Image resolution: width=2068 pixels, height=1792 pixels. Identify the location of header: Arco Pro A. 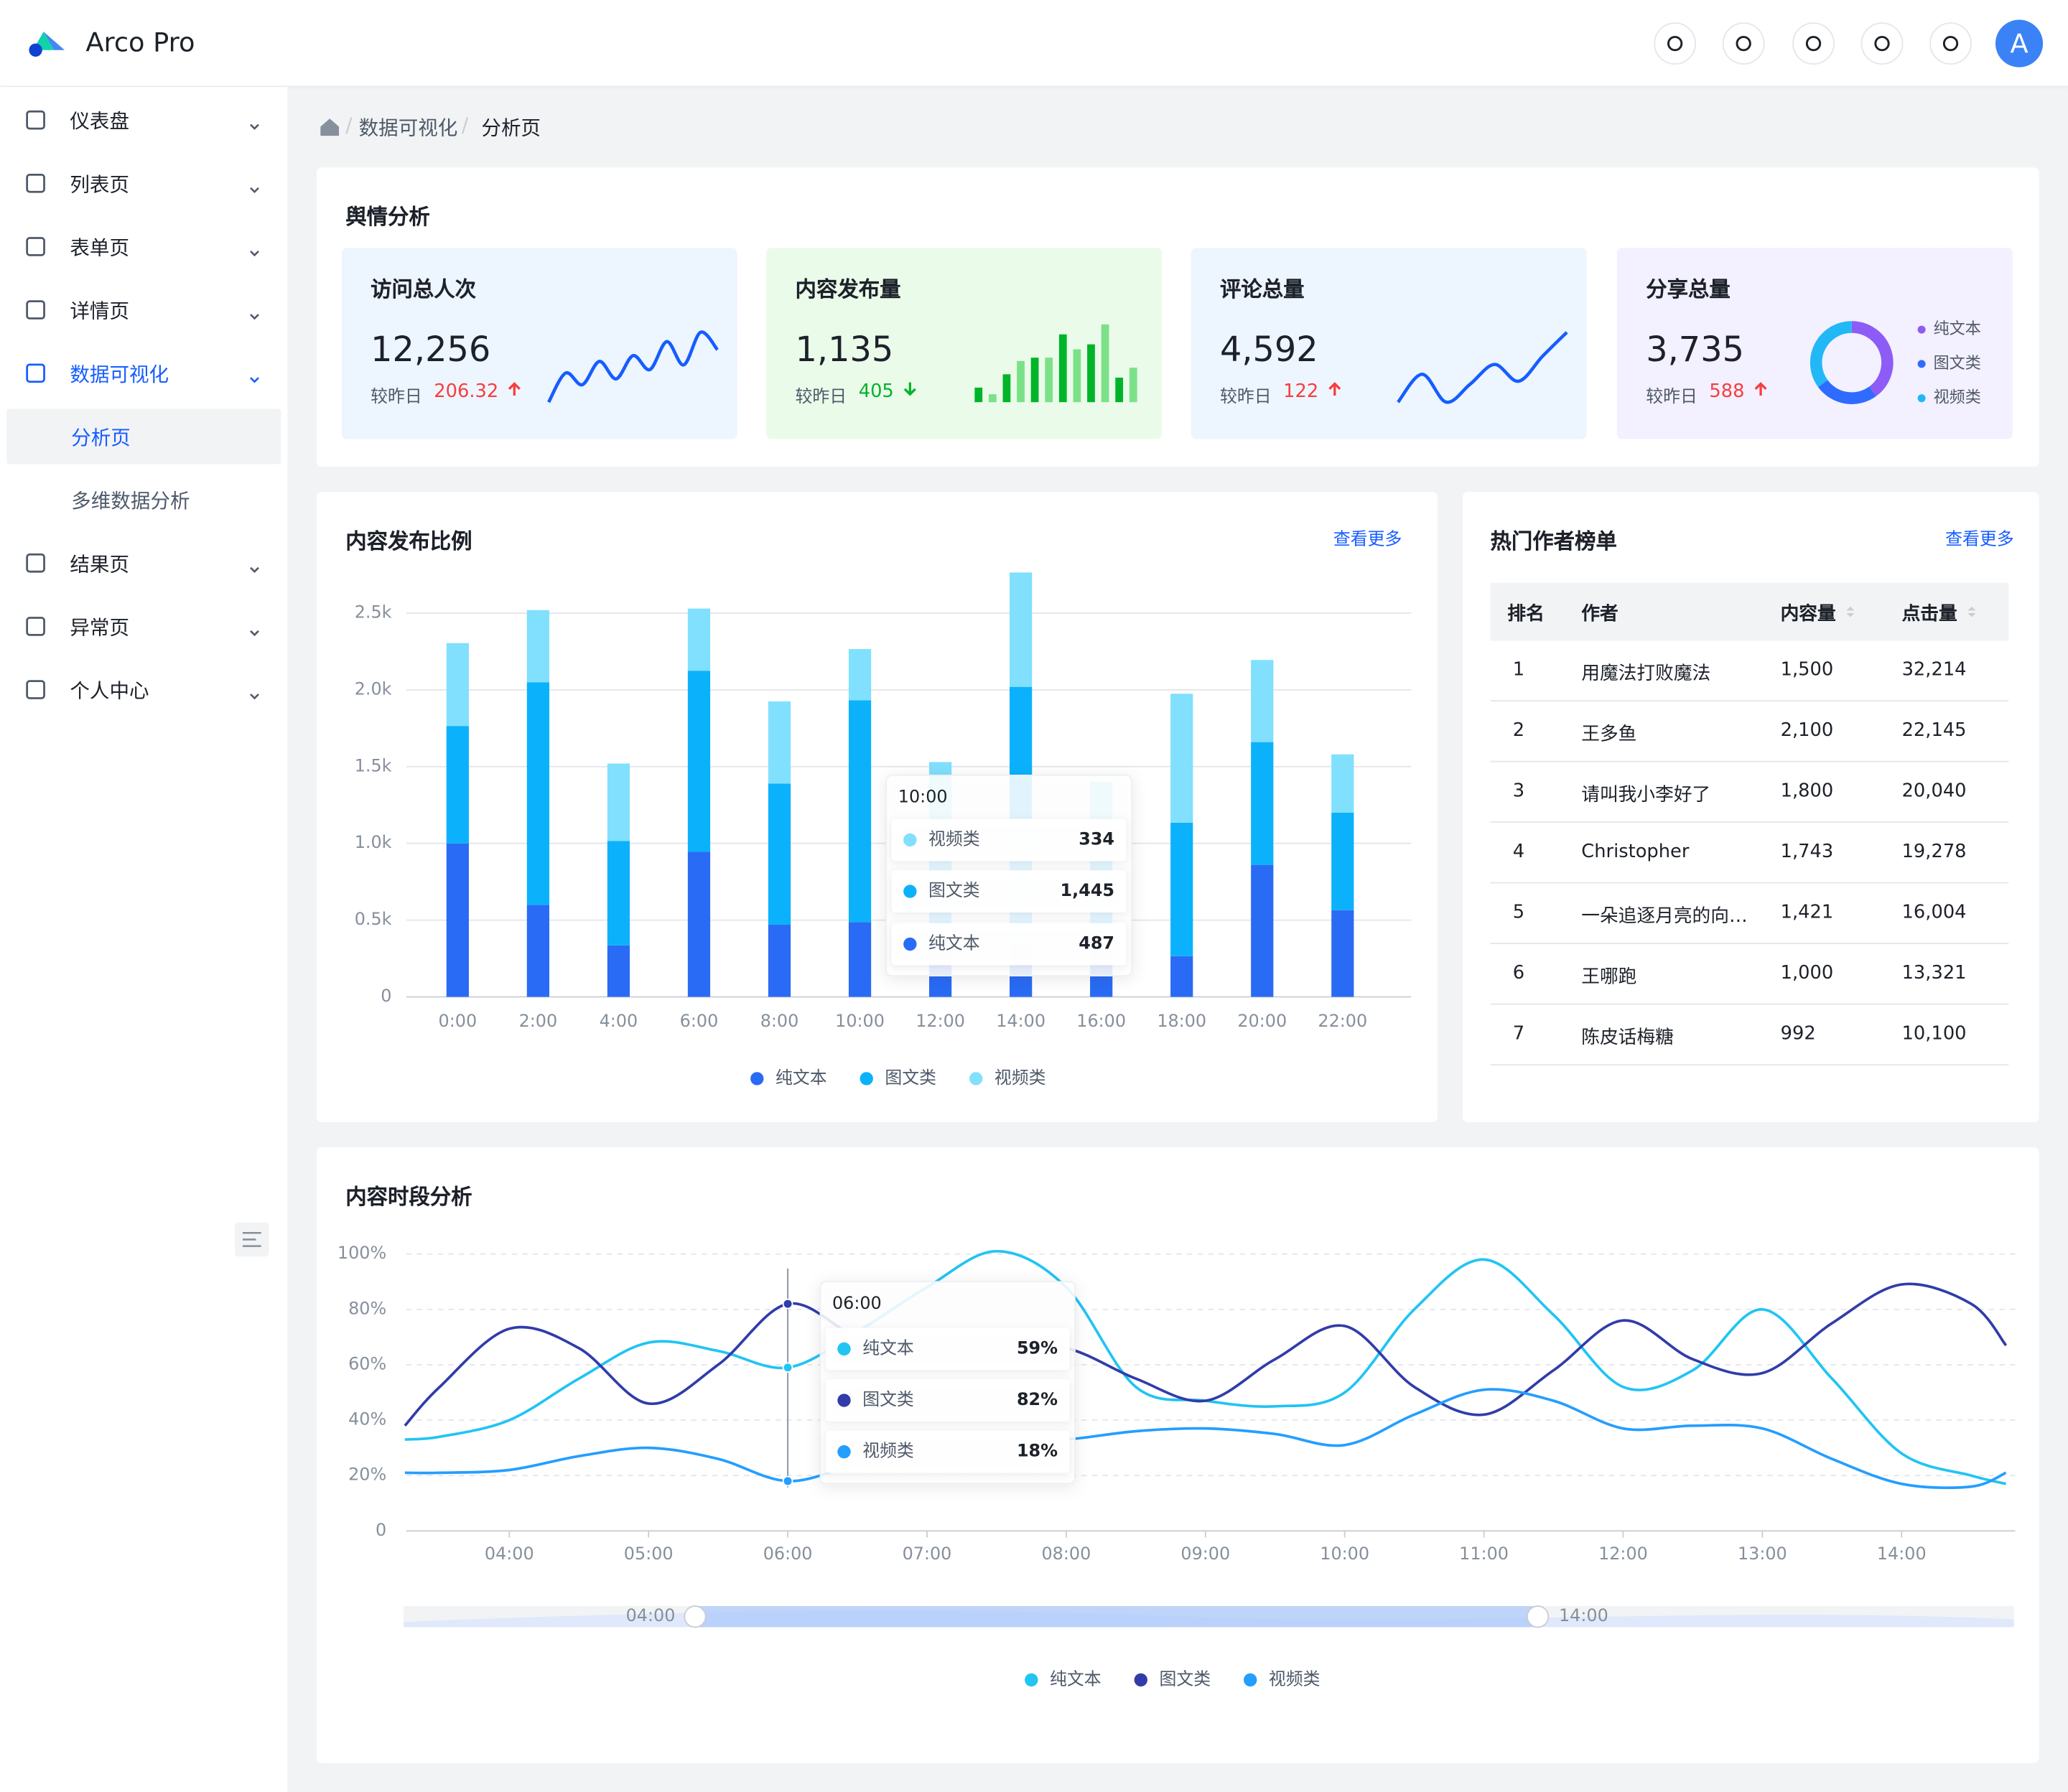
(1034, 43).